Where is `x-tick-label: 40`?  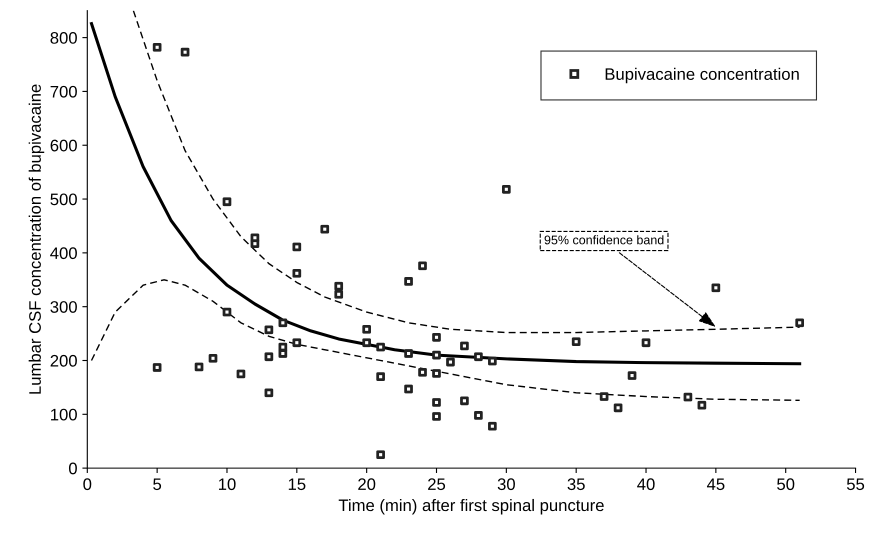 x-tick-label: 40 is located at coordinates (646, 484).